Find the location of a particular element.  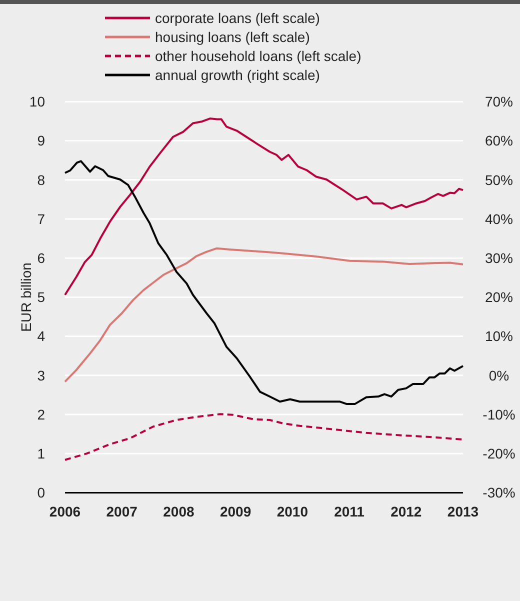

y2-tick-label: -20% is located at coordinates (499, 454).